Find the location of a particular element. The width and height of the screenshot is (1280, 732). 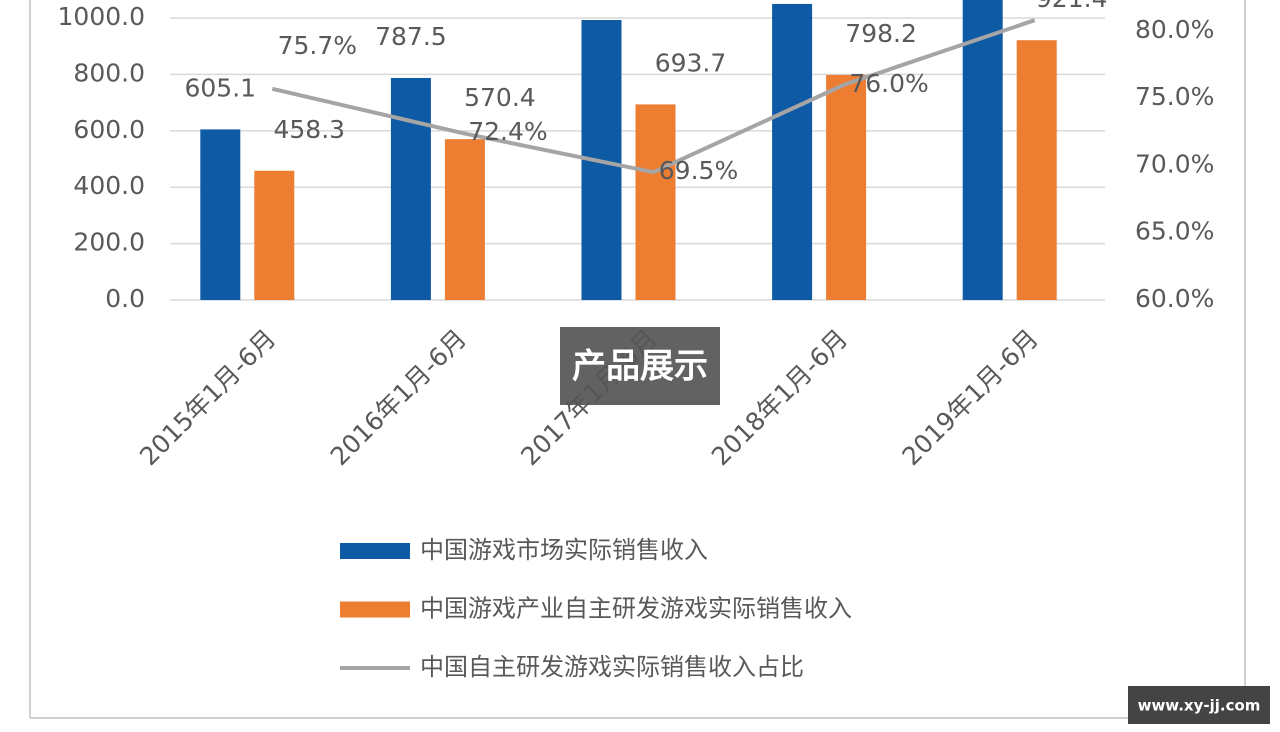

overlay-box is located at coordinates (640, 366).